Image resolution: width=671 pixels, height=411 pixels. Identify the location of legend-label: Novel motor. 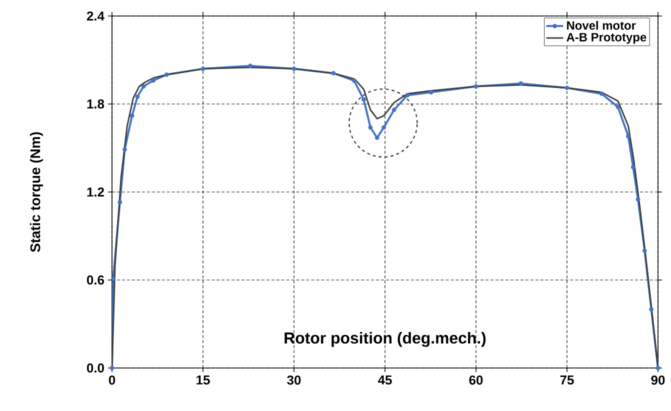
(601, 25).